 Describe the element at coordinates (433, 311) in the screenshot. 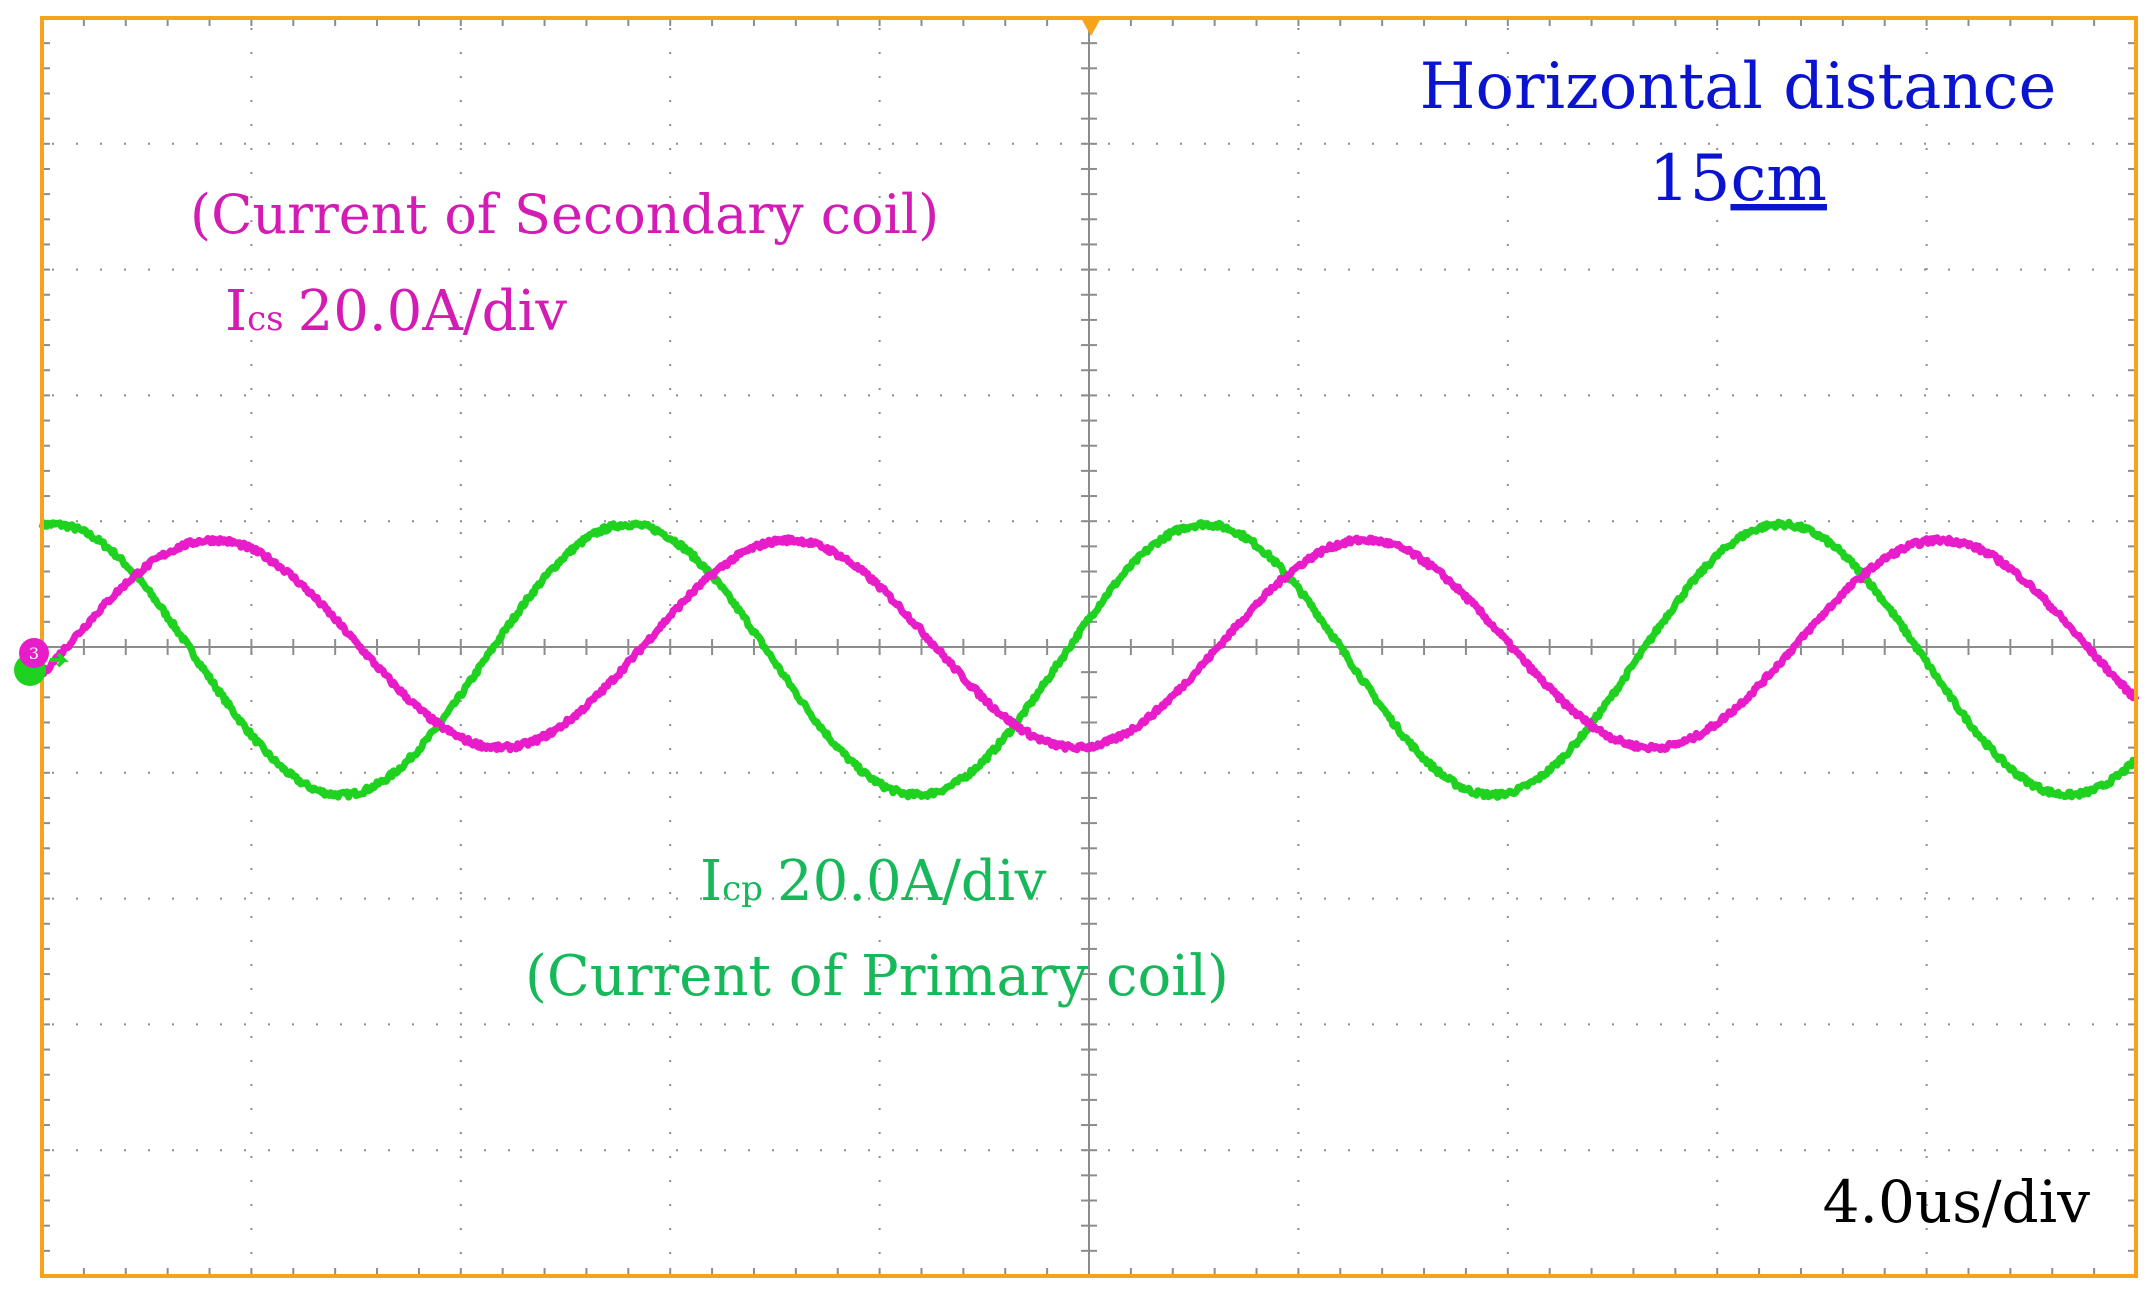

I see `secondary-scale: 20.0A/div` at that location.